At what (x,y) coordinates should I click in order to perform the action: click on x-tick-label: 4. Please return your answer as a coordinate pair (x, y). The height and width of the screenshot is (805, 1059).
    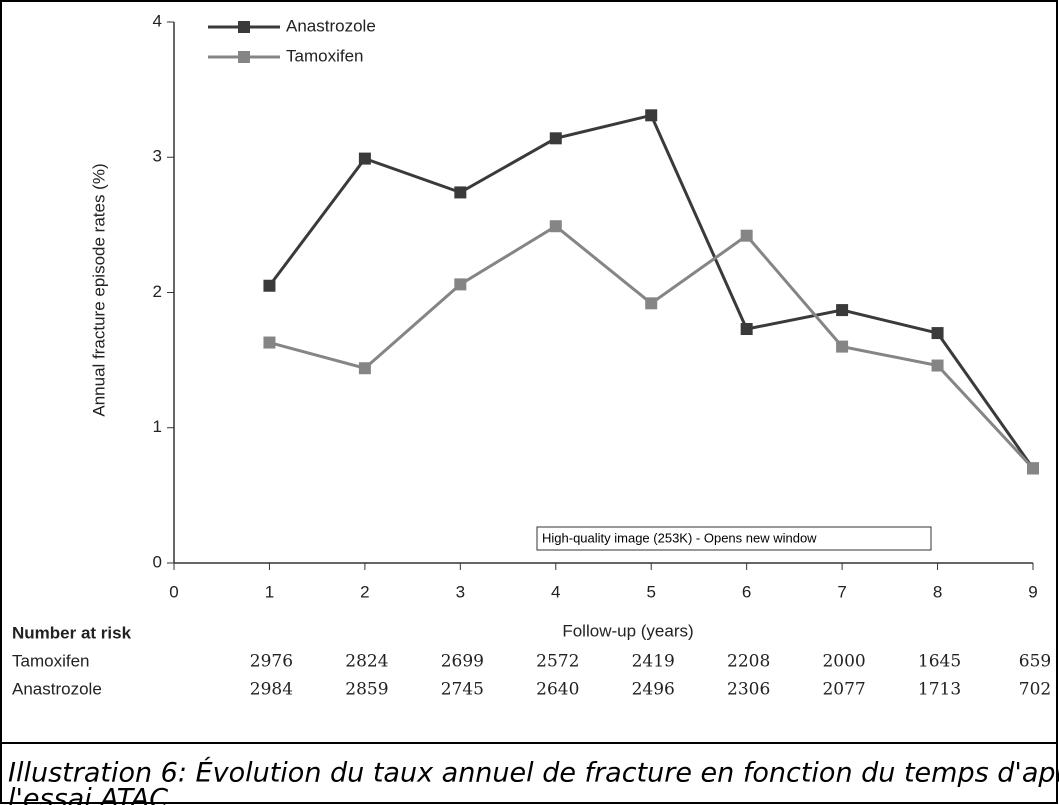
    Looking at the image, I should click on (555, 591).